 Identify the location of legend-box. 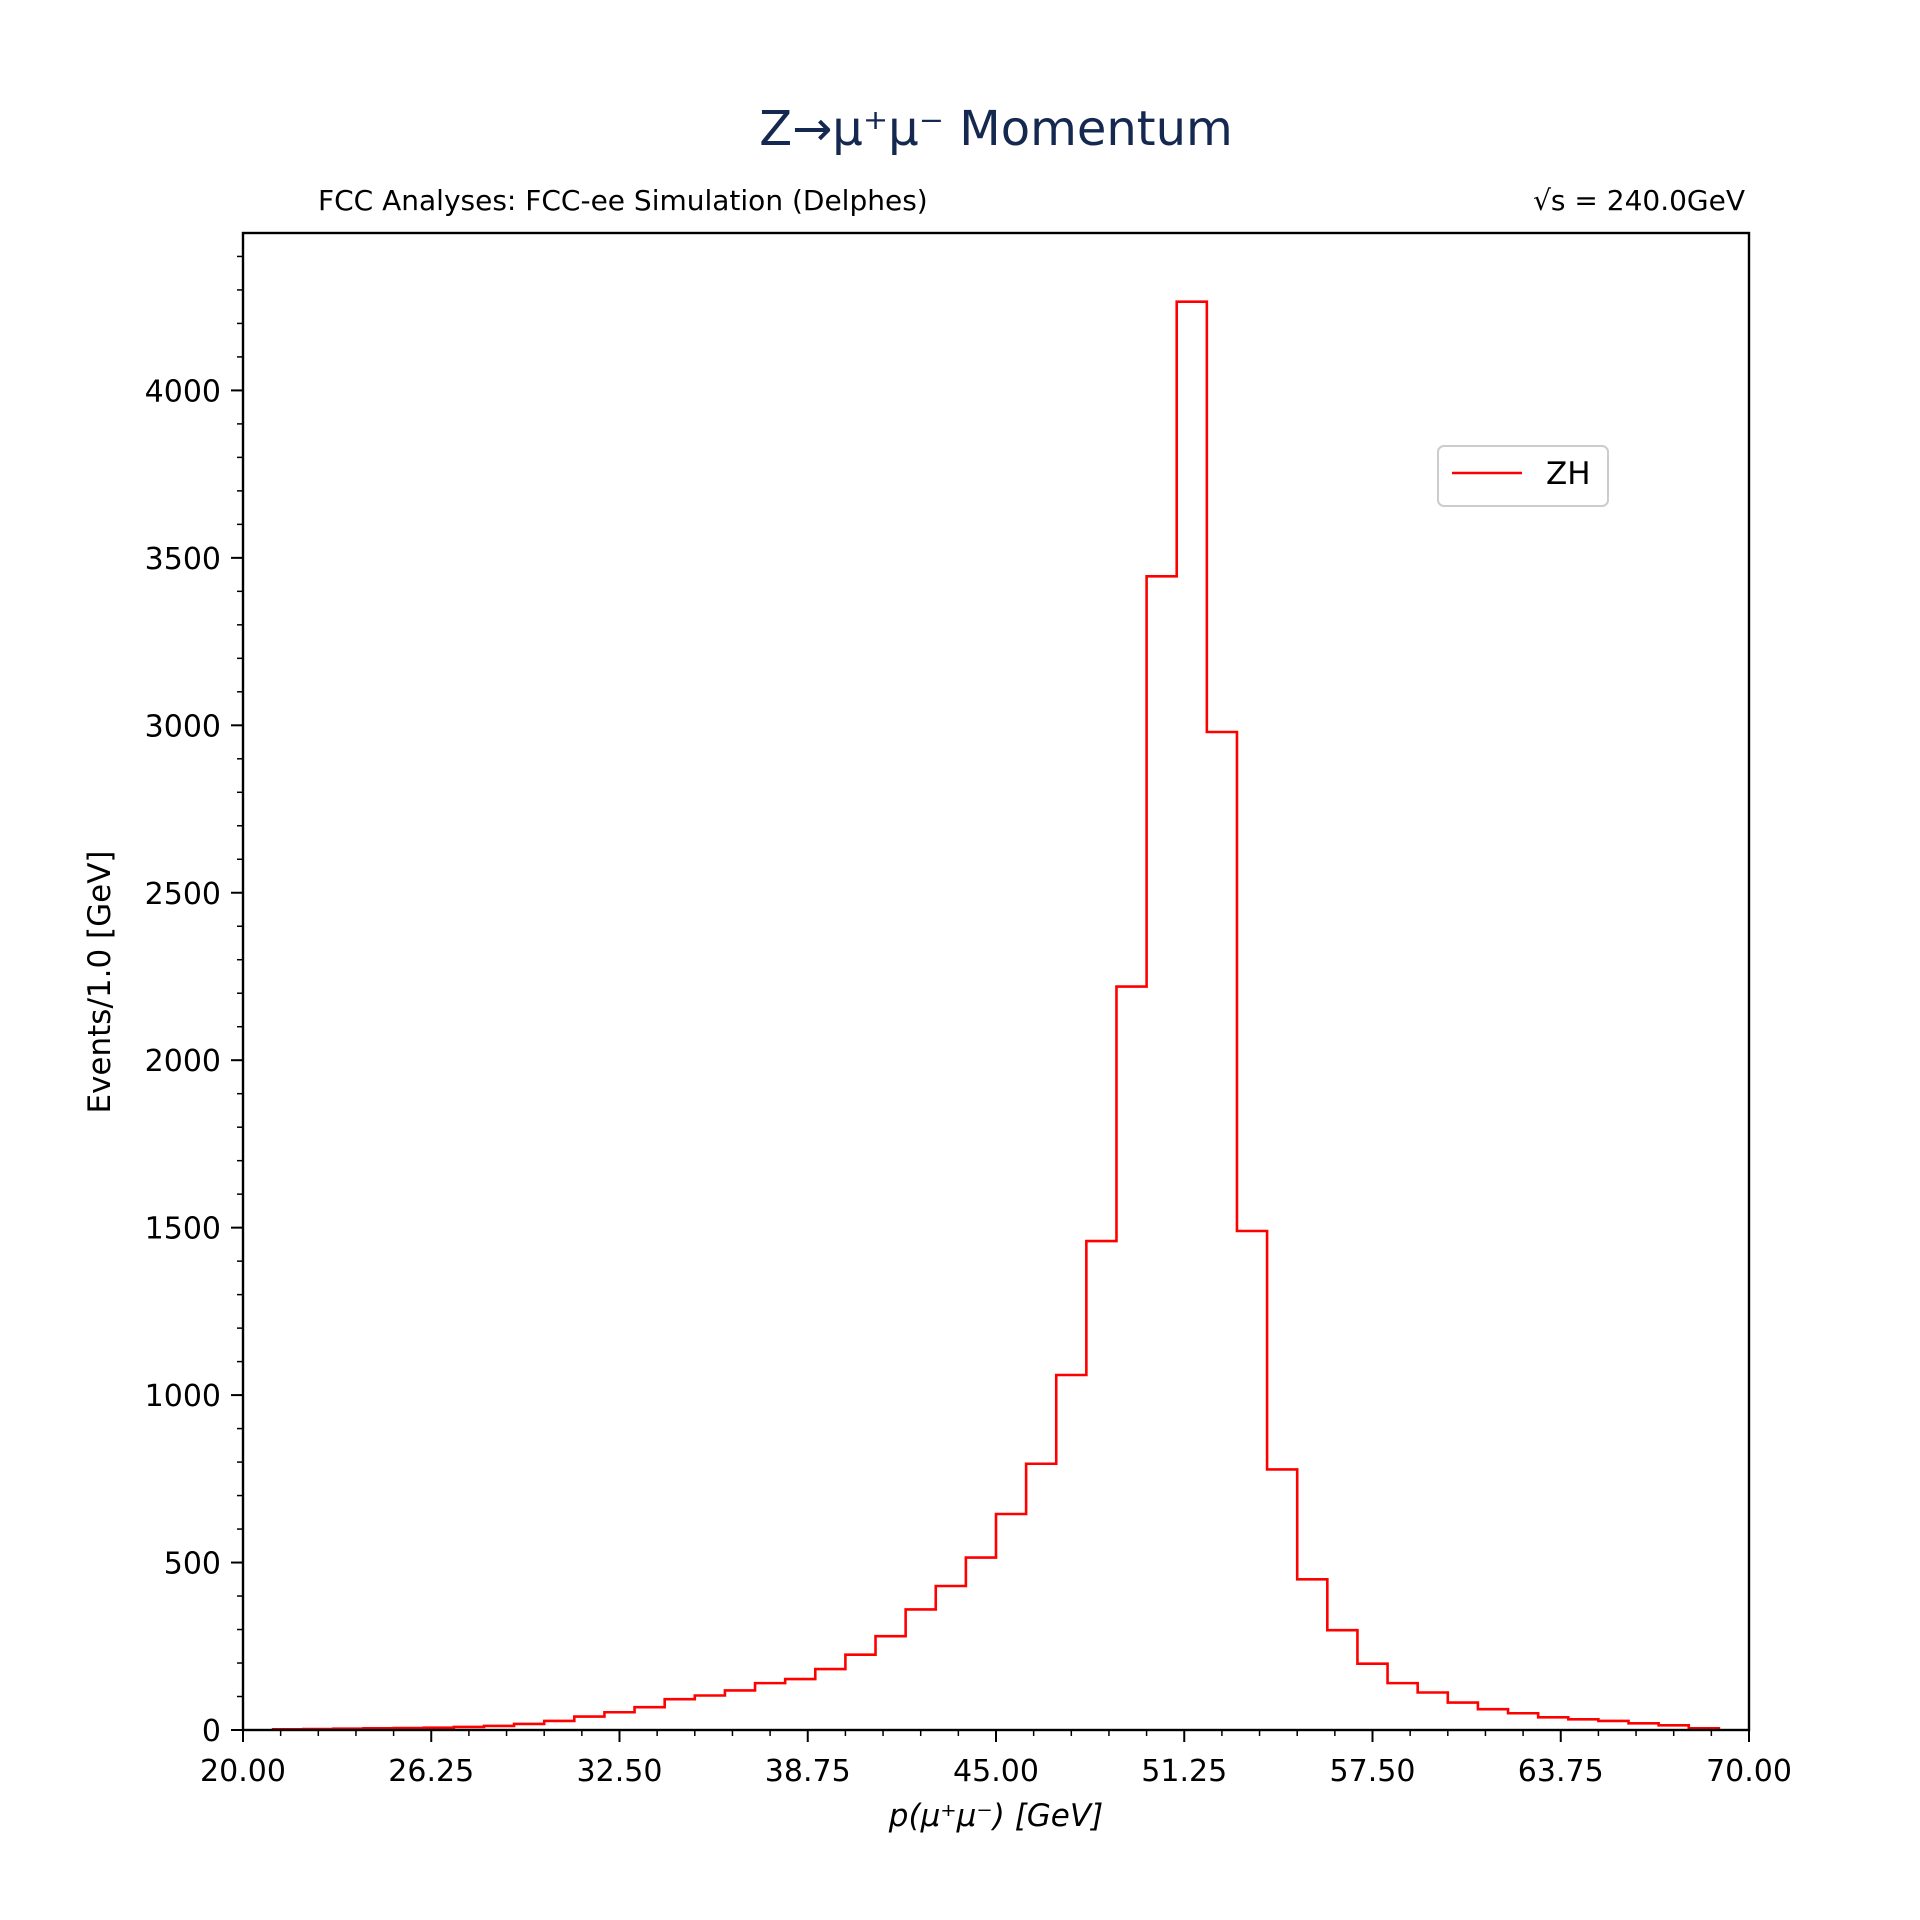
(1523, 476).